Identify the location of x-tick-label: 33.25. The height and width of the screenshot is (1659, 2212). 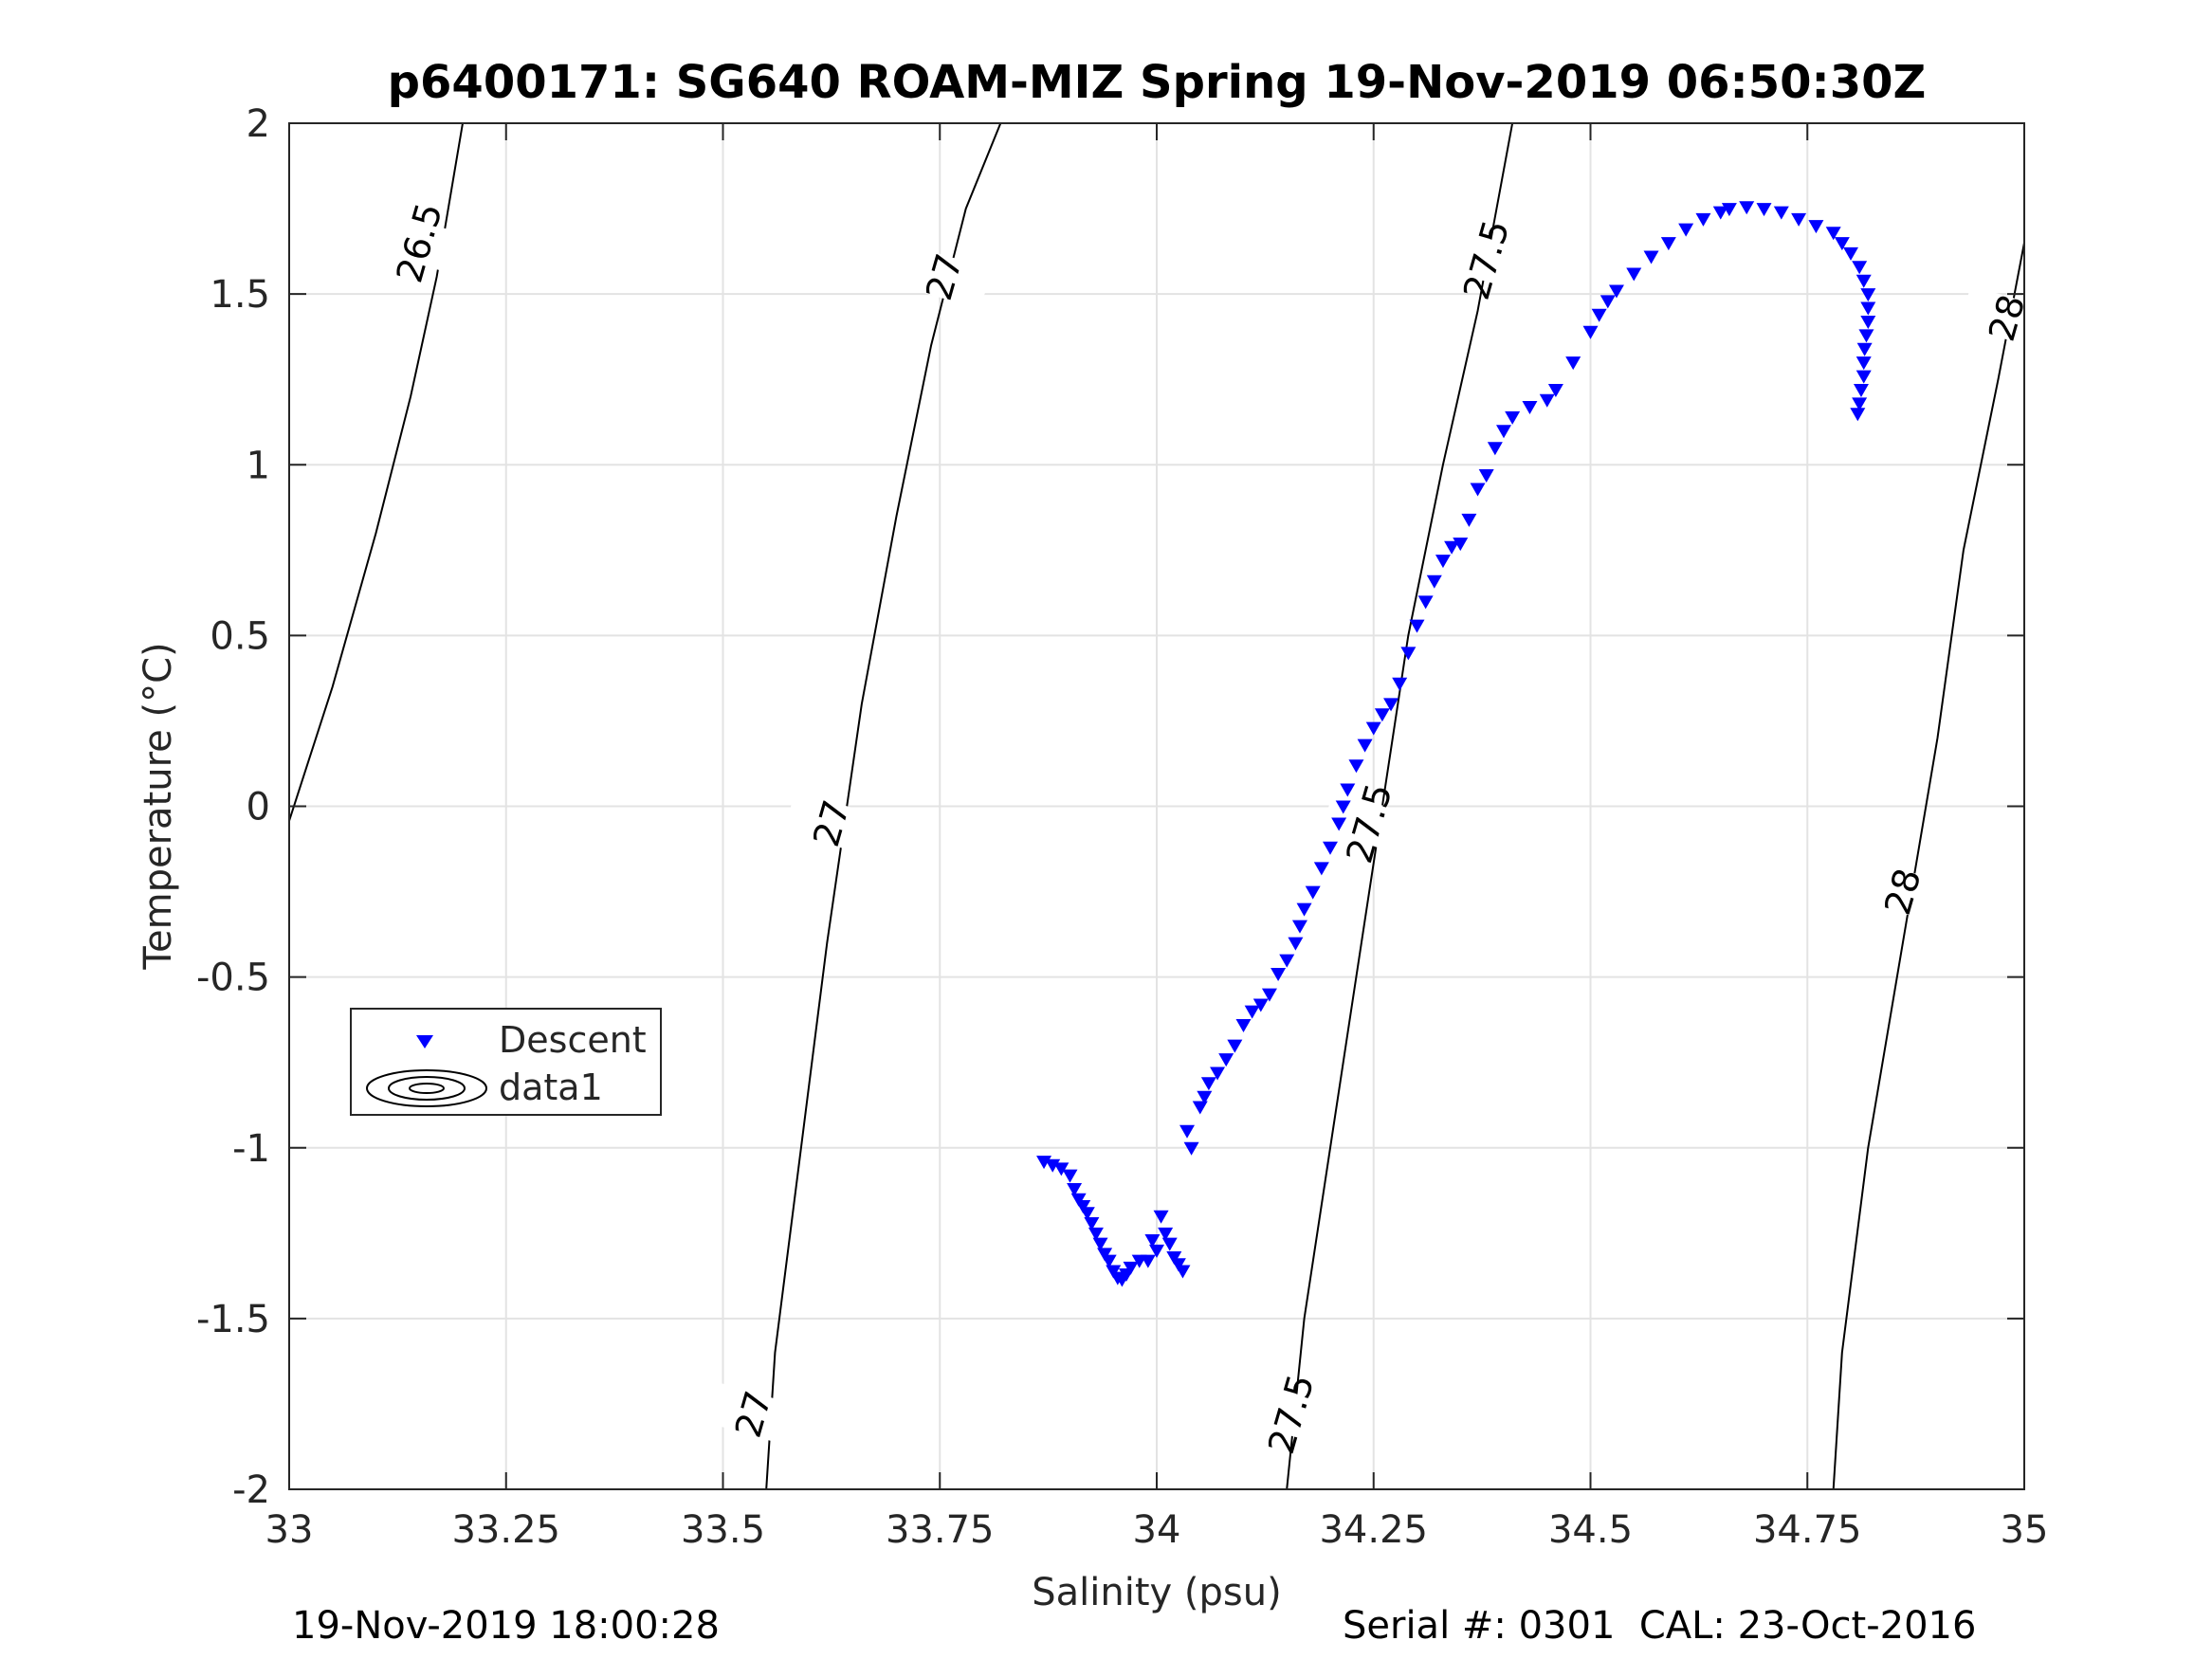
(505, 1530).